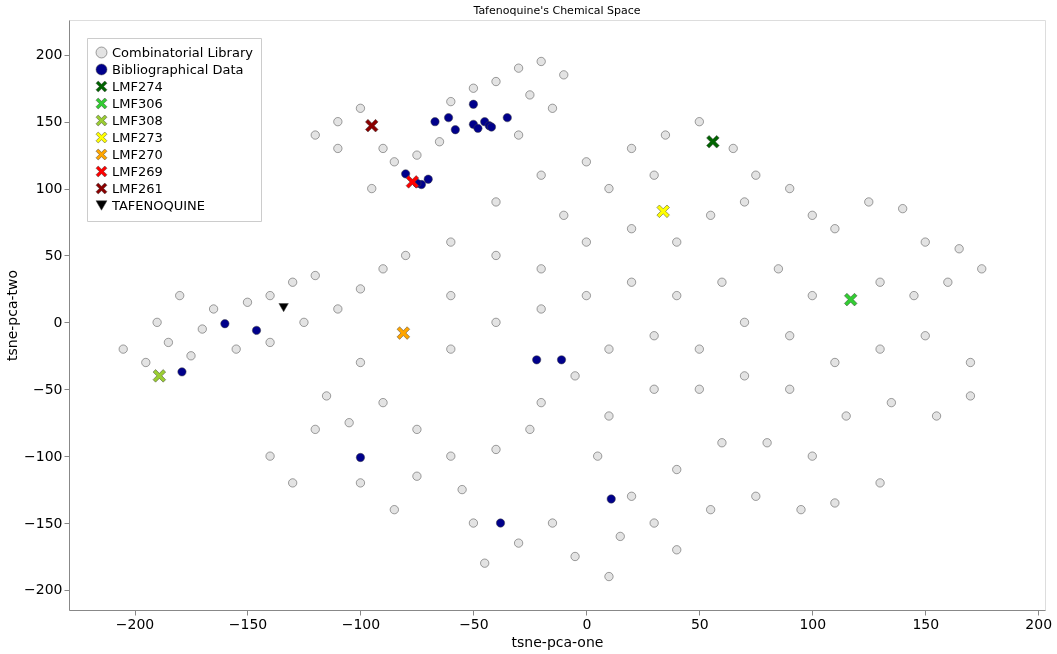 The width and height of the screenshot is (1057, 654). What do you see at coordinates (178, 69) in the screenshot?
I see `legend-label: Bibliographical Data` at bounding box center [178, 69].